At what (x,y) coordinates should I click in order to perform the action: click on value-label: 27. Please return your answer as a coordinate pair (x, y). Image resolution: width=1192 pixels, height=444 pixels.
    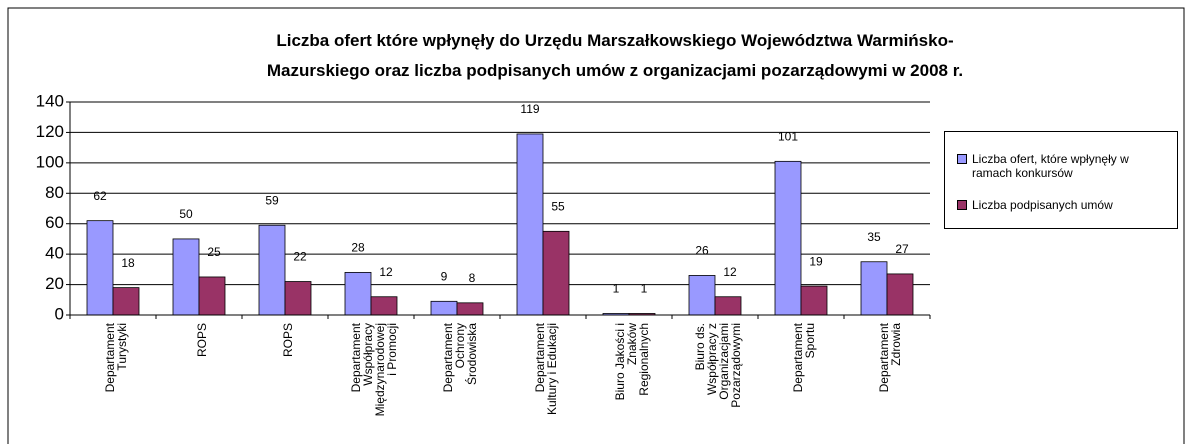
    Looking at the image, I should click on (902, 249).